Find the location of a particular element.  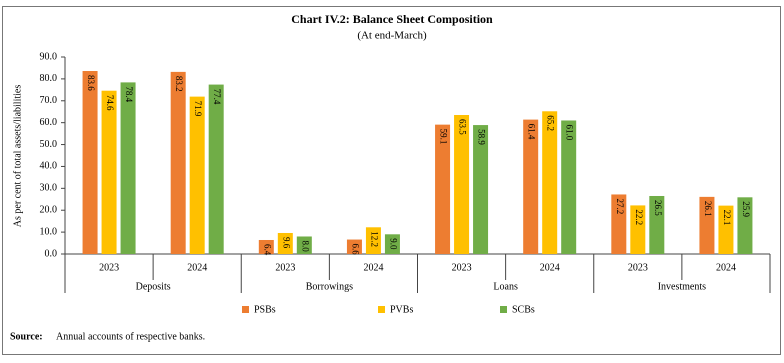

data-label: 9.6 is located at coordinates (286, 243).